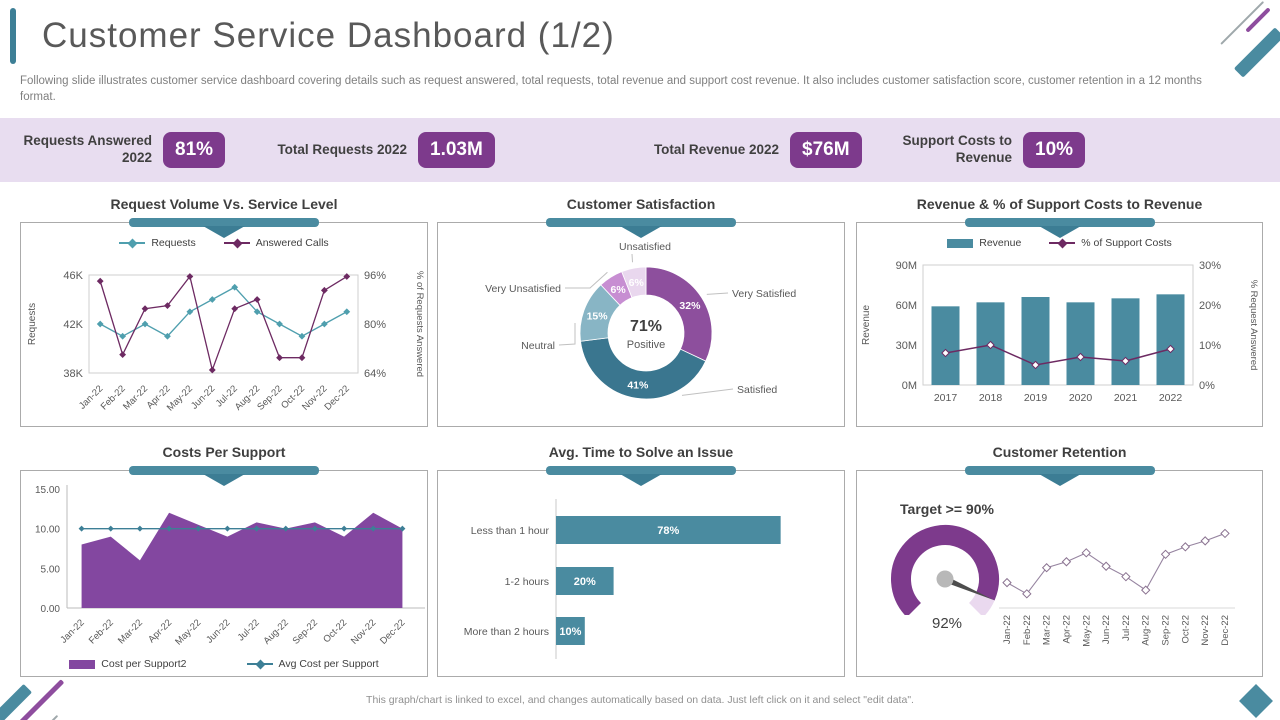 The image size is (1280, 720). I want to click on svg-text: Feb-22, so click(1027, 630).